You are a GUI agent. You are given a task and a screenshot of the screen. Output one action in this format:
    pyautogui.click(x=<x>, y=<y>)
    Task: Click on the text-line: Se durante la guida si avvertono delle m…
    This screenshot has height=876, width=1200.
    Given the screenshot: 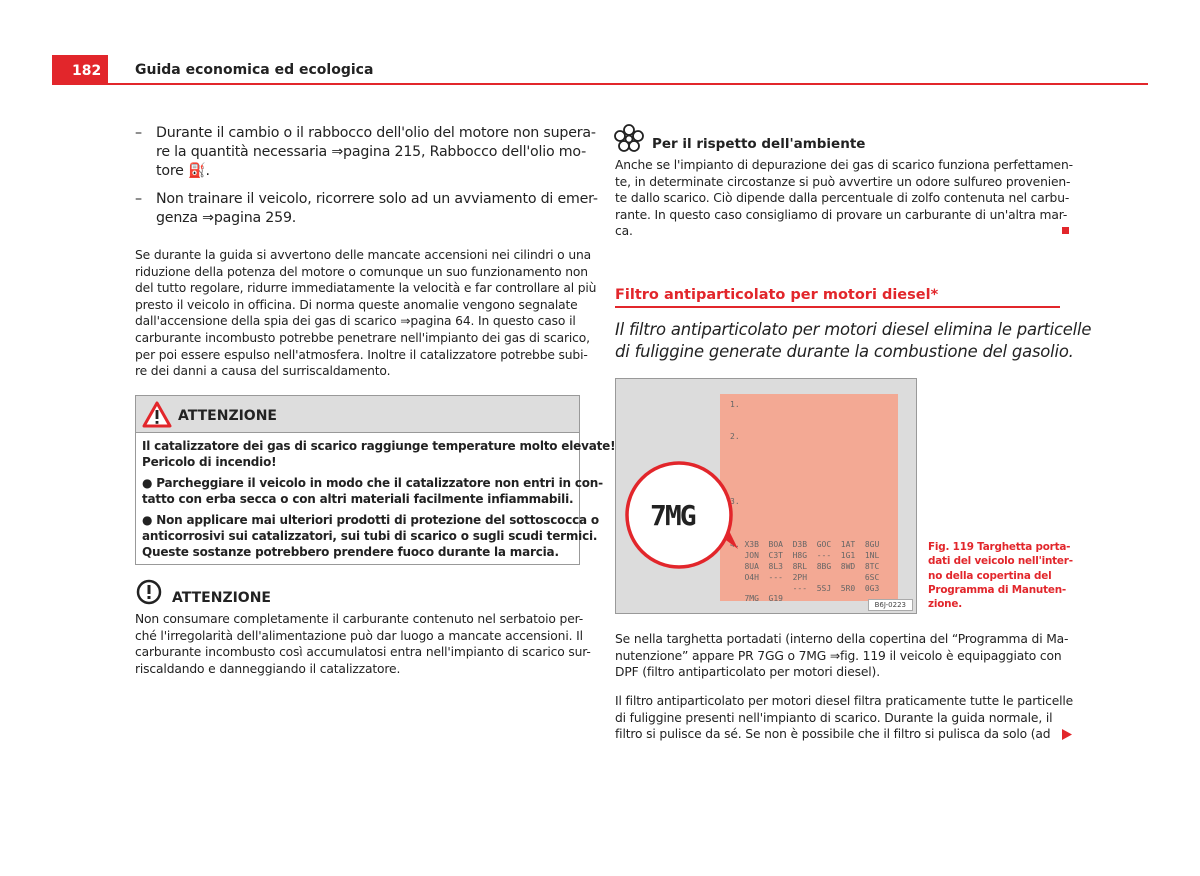 What is the action you would take?
    pyautogui.click(x=363, y=255)
    